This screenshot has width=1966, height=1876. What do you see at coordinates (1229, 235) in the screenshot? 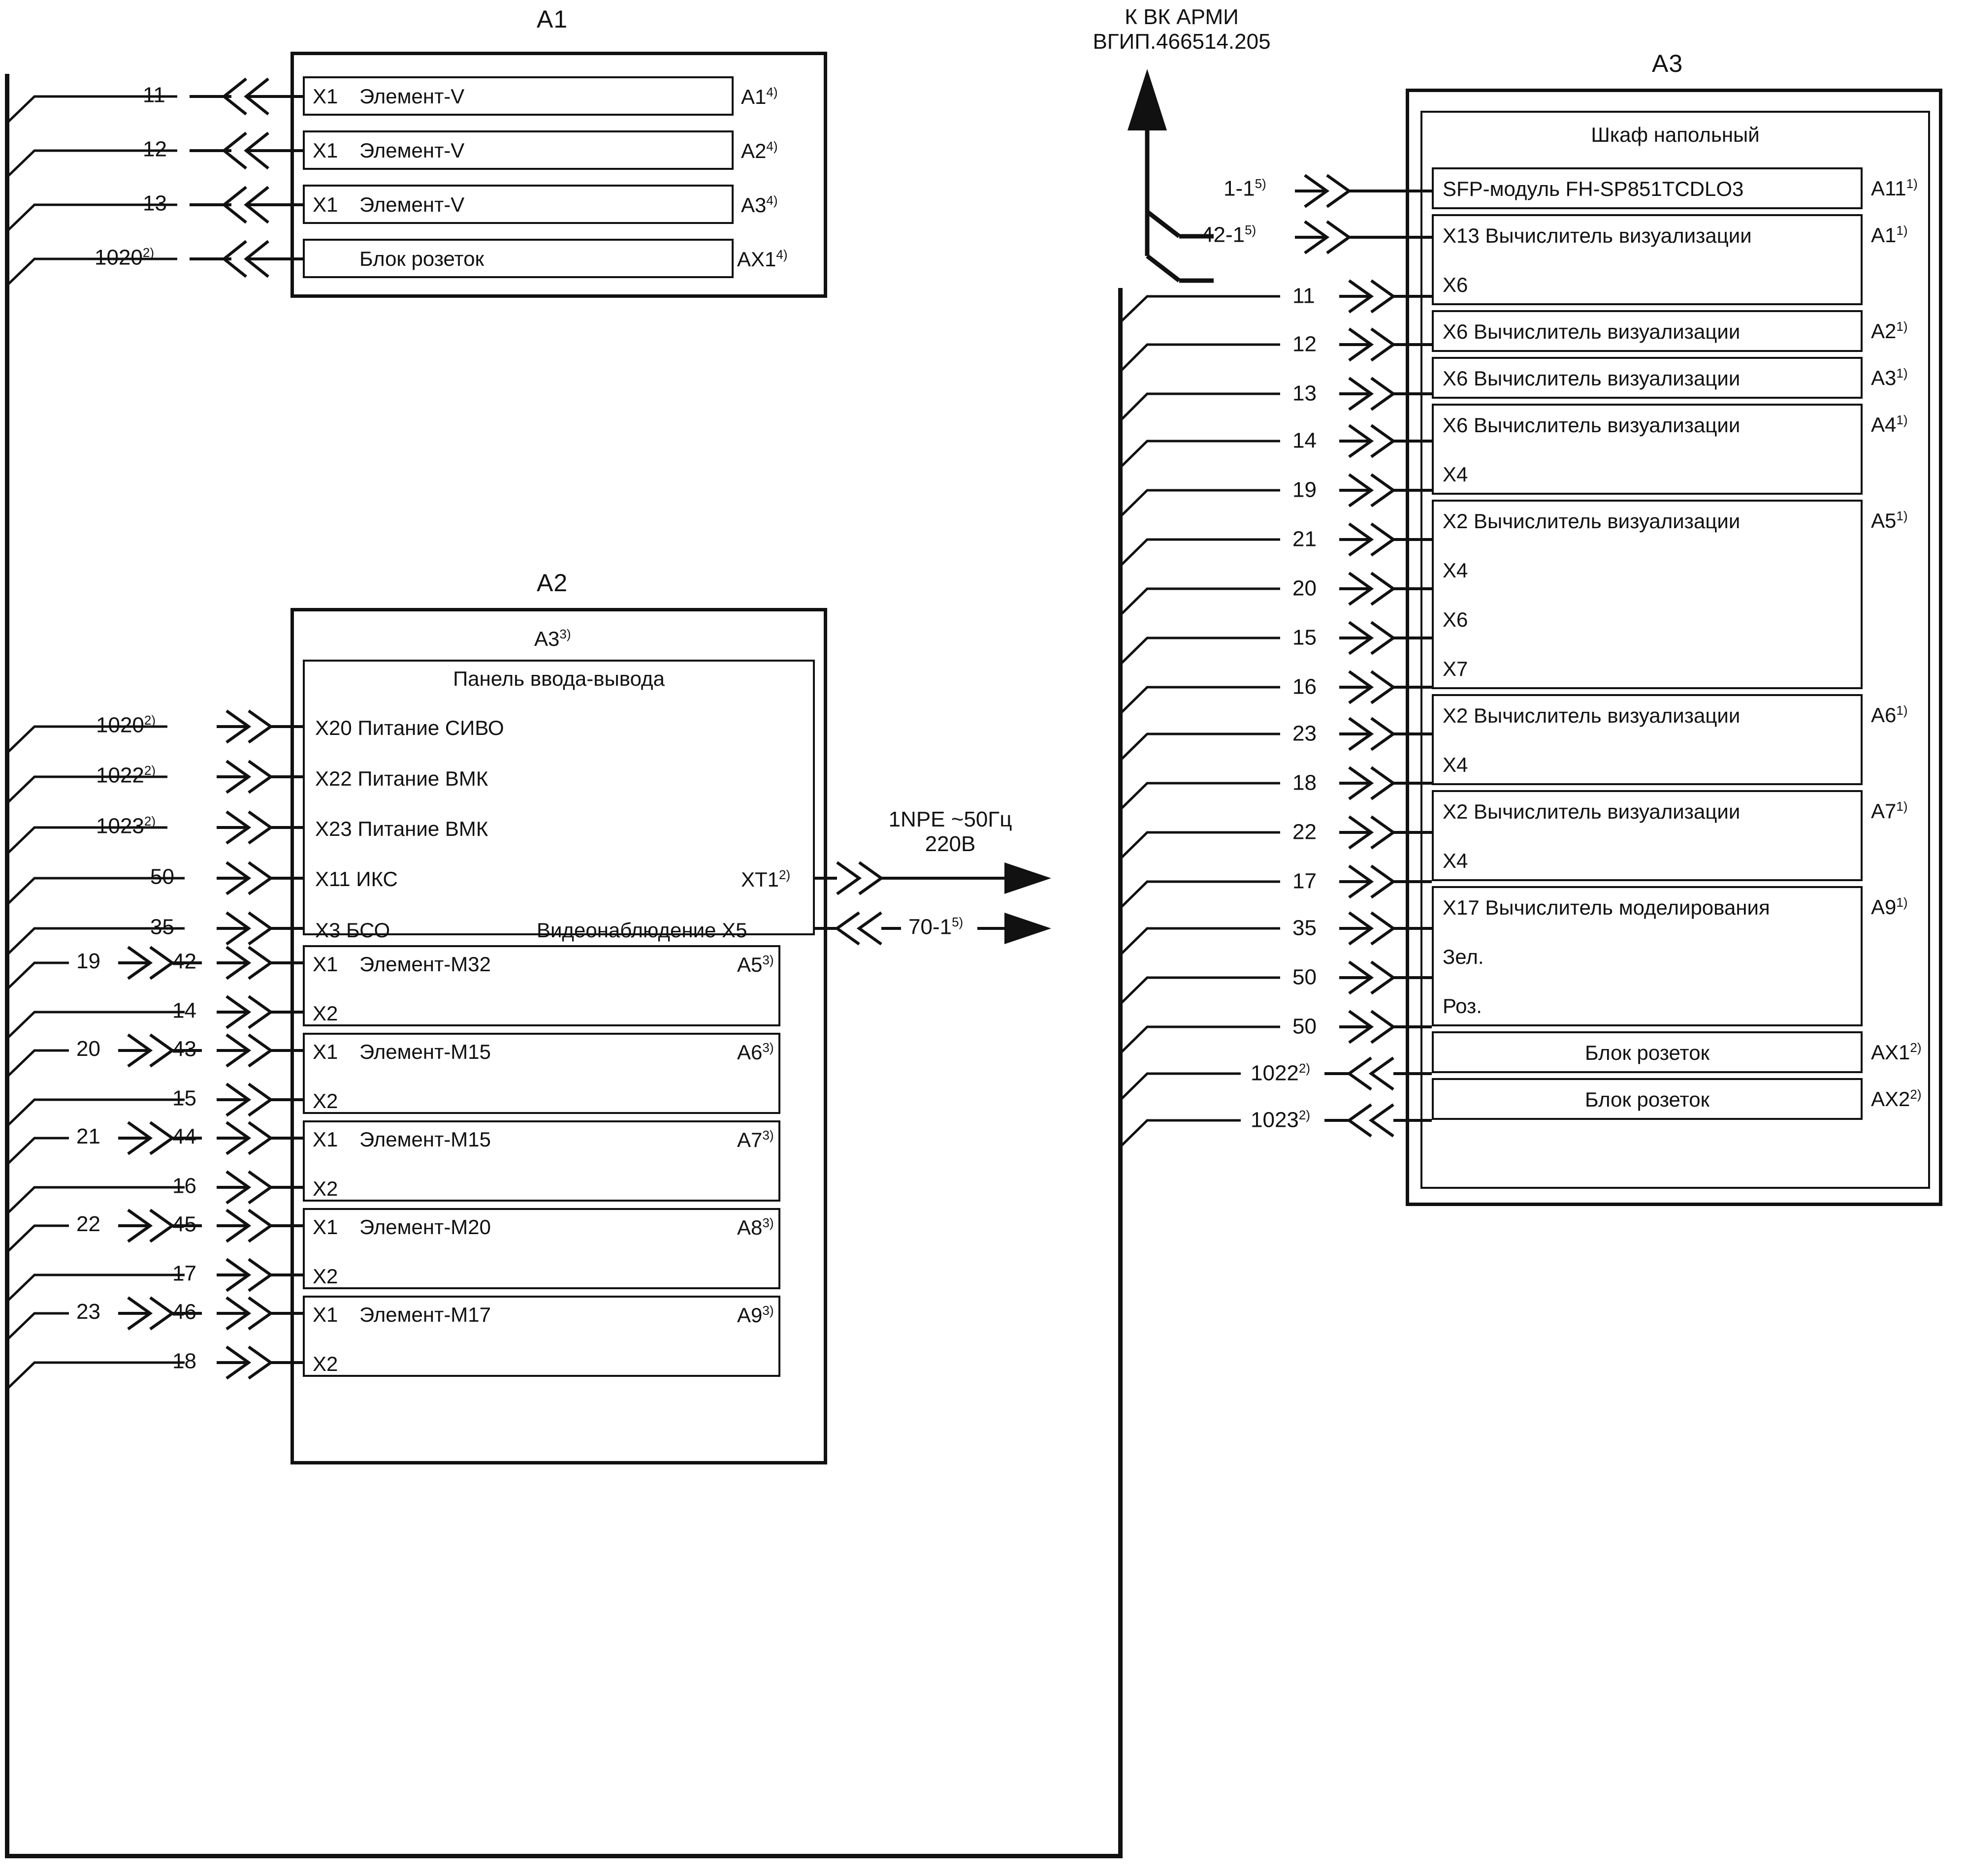
I see `wire-label-a3-1: 42-15)` at bounding box center [1229, 235].